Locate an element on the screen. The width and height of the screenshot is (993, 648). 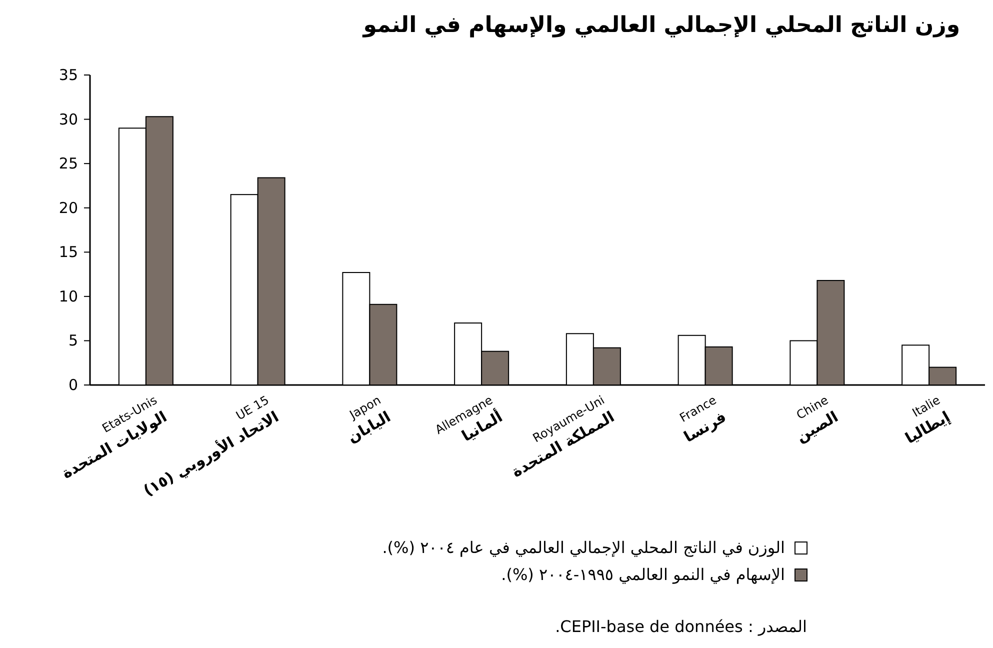
y-tick-label: 20 is located at coordinates (68, 207).